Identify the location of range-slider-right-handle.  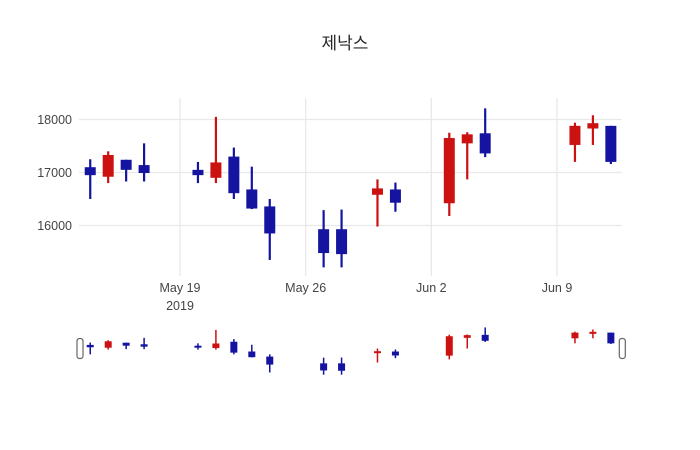
(622, 348).